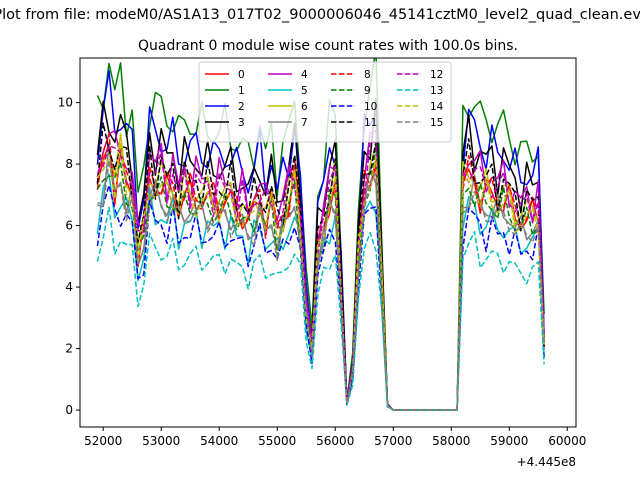  What do you see at coordinates (351, 75) in the screenshot?
I see `legend-item-8: 8` at bounding box center [351, 75].